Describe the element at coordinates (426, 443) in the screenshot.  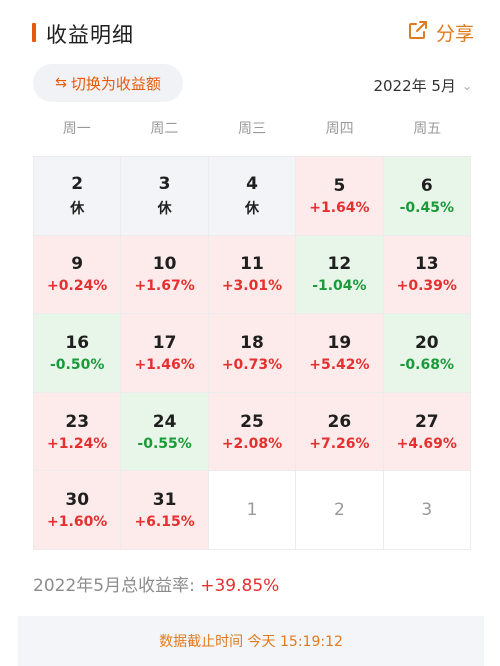
I see `daily-return: +4.69%` at that location.